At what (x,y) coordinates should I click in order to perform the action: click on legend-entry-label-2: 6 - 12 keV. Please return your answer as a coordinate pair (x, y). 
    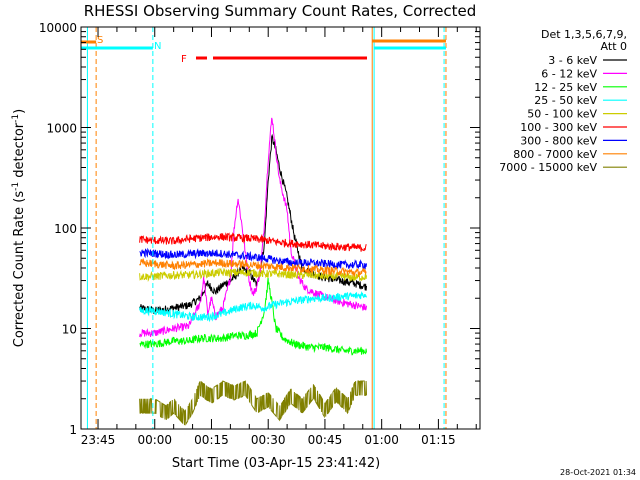
    Looking at the image, I should click on (569, 73).